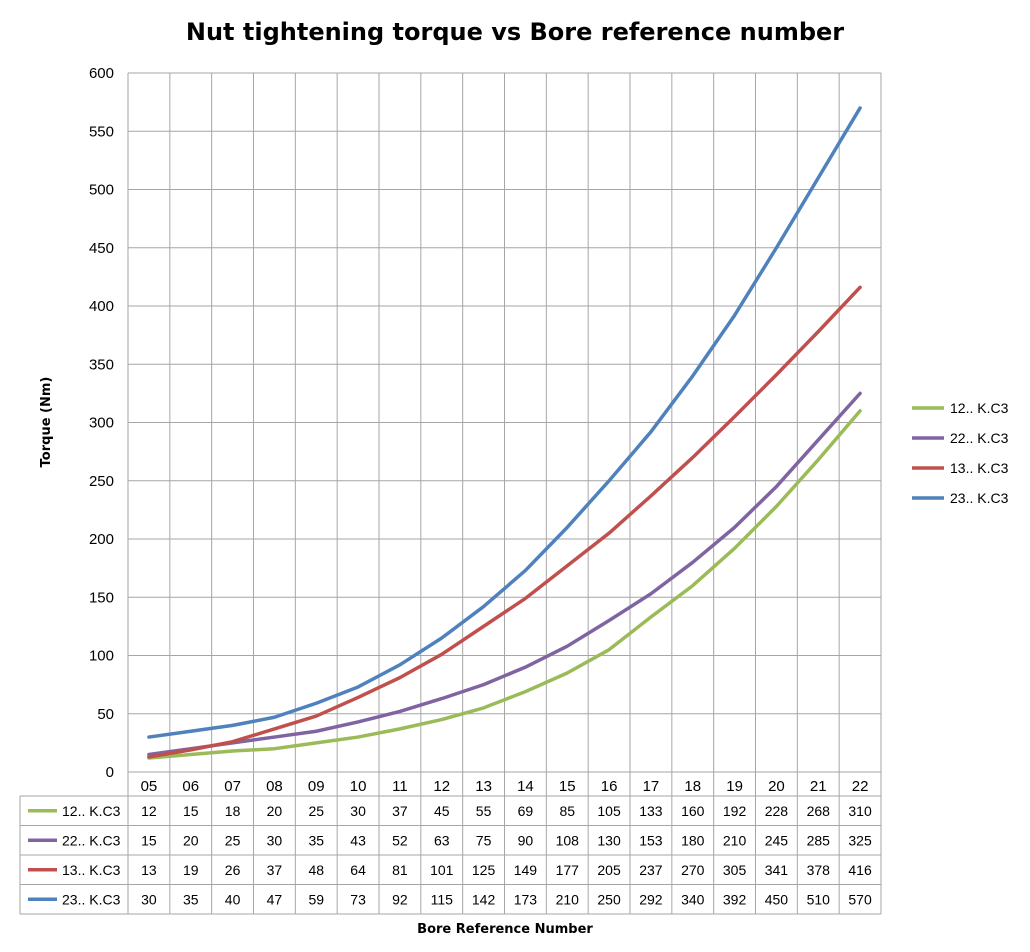 This screenshot has height=952, width=1030. Describe the element at coordinates (484, 840) in the screenshot. I see `table-cell: 75` at that location.